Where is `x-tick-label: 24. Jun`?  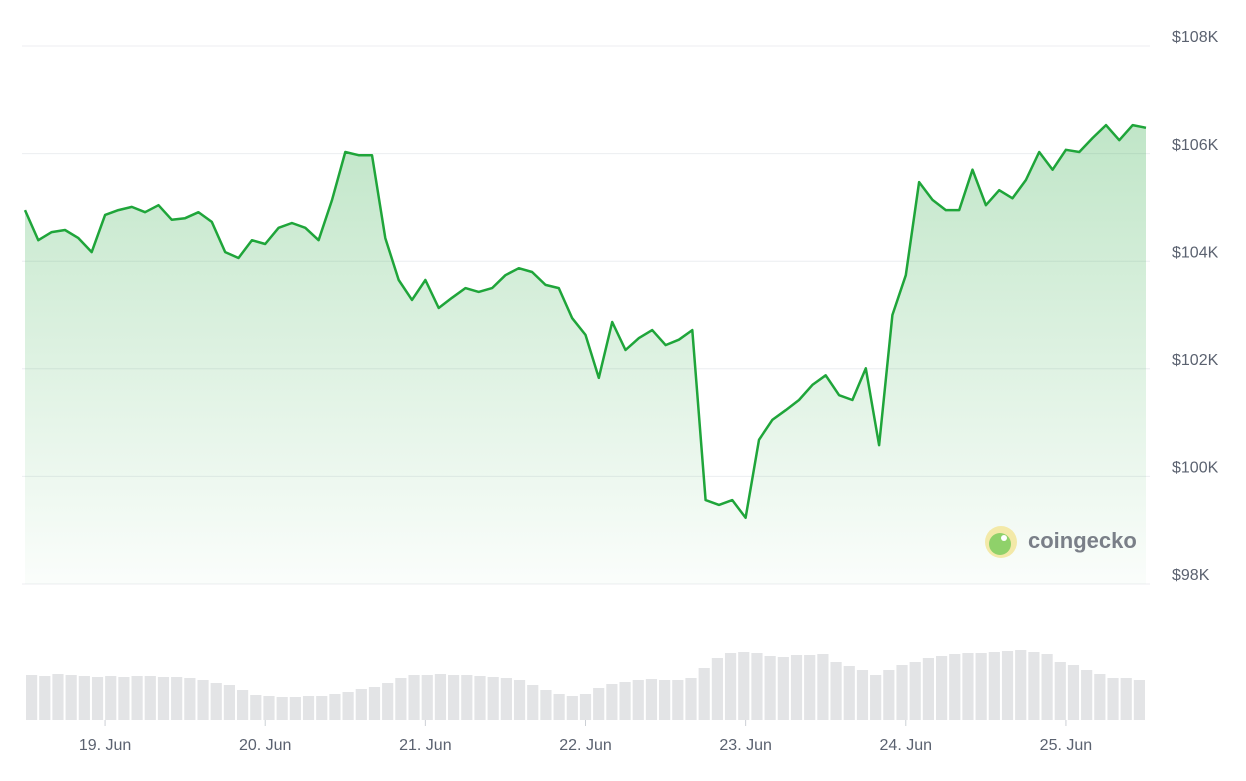
x-tick-label: 24. Jun is located at coordinates (906, 745).